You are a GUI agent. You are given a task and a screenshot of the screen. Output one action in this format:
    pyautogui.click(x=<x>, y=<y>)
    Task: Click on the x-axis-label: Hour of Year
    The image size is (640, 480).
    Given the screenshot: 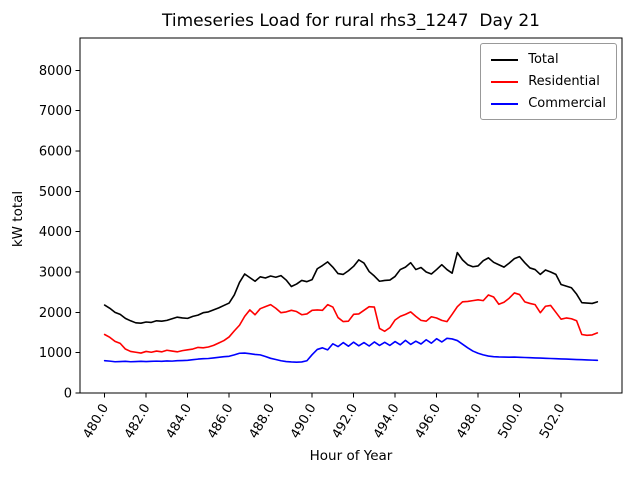 What is the action you would take?
    pyautogui.click(x=351, y=456)
    